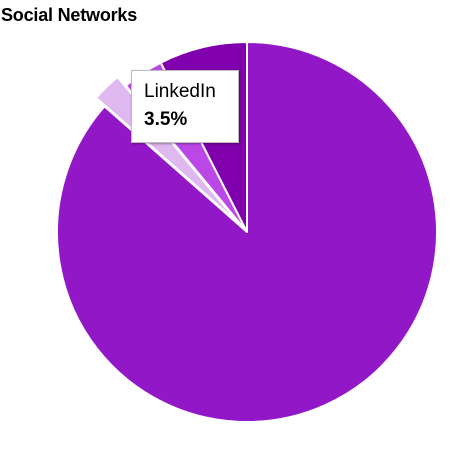 Image resolution: width=450 pixels, height=450 pixels. Describe the element at coordinates (69, 15) in the screenshot. I see `chart-title: Social Networks` at that location.